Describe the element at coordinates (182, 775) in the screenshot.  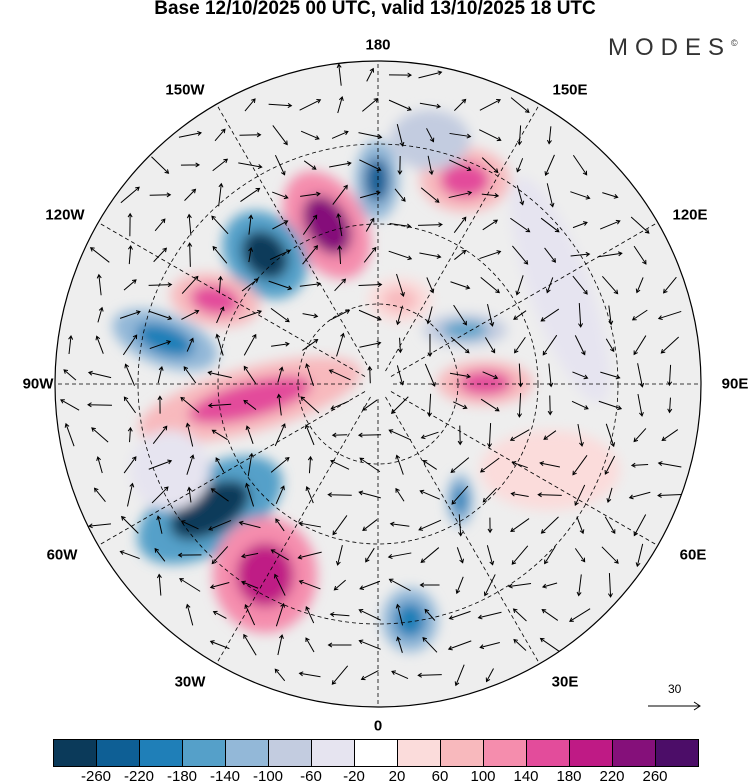
I see `colorbar-tick-label: -180` at that location.